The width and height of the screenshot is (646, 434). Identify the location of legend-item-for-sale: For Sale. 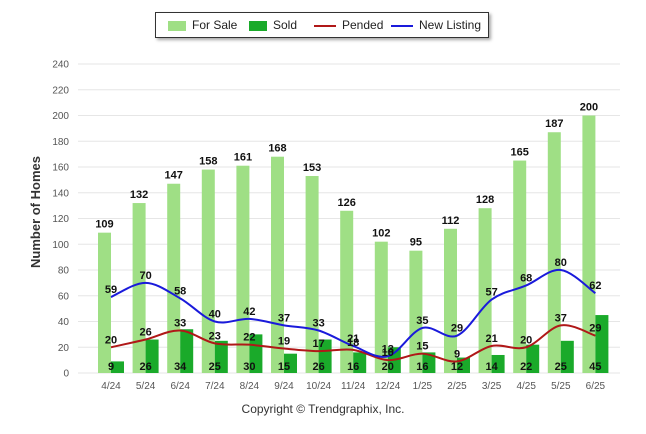
(202, 25).